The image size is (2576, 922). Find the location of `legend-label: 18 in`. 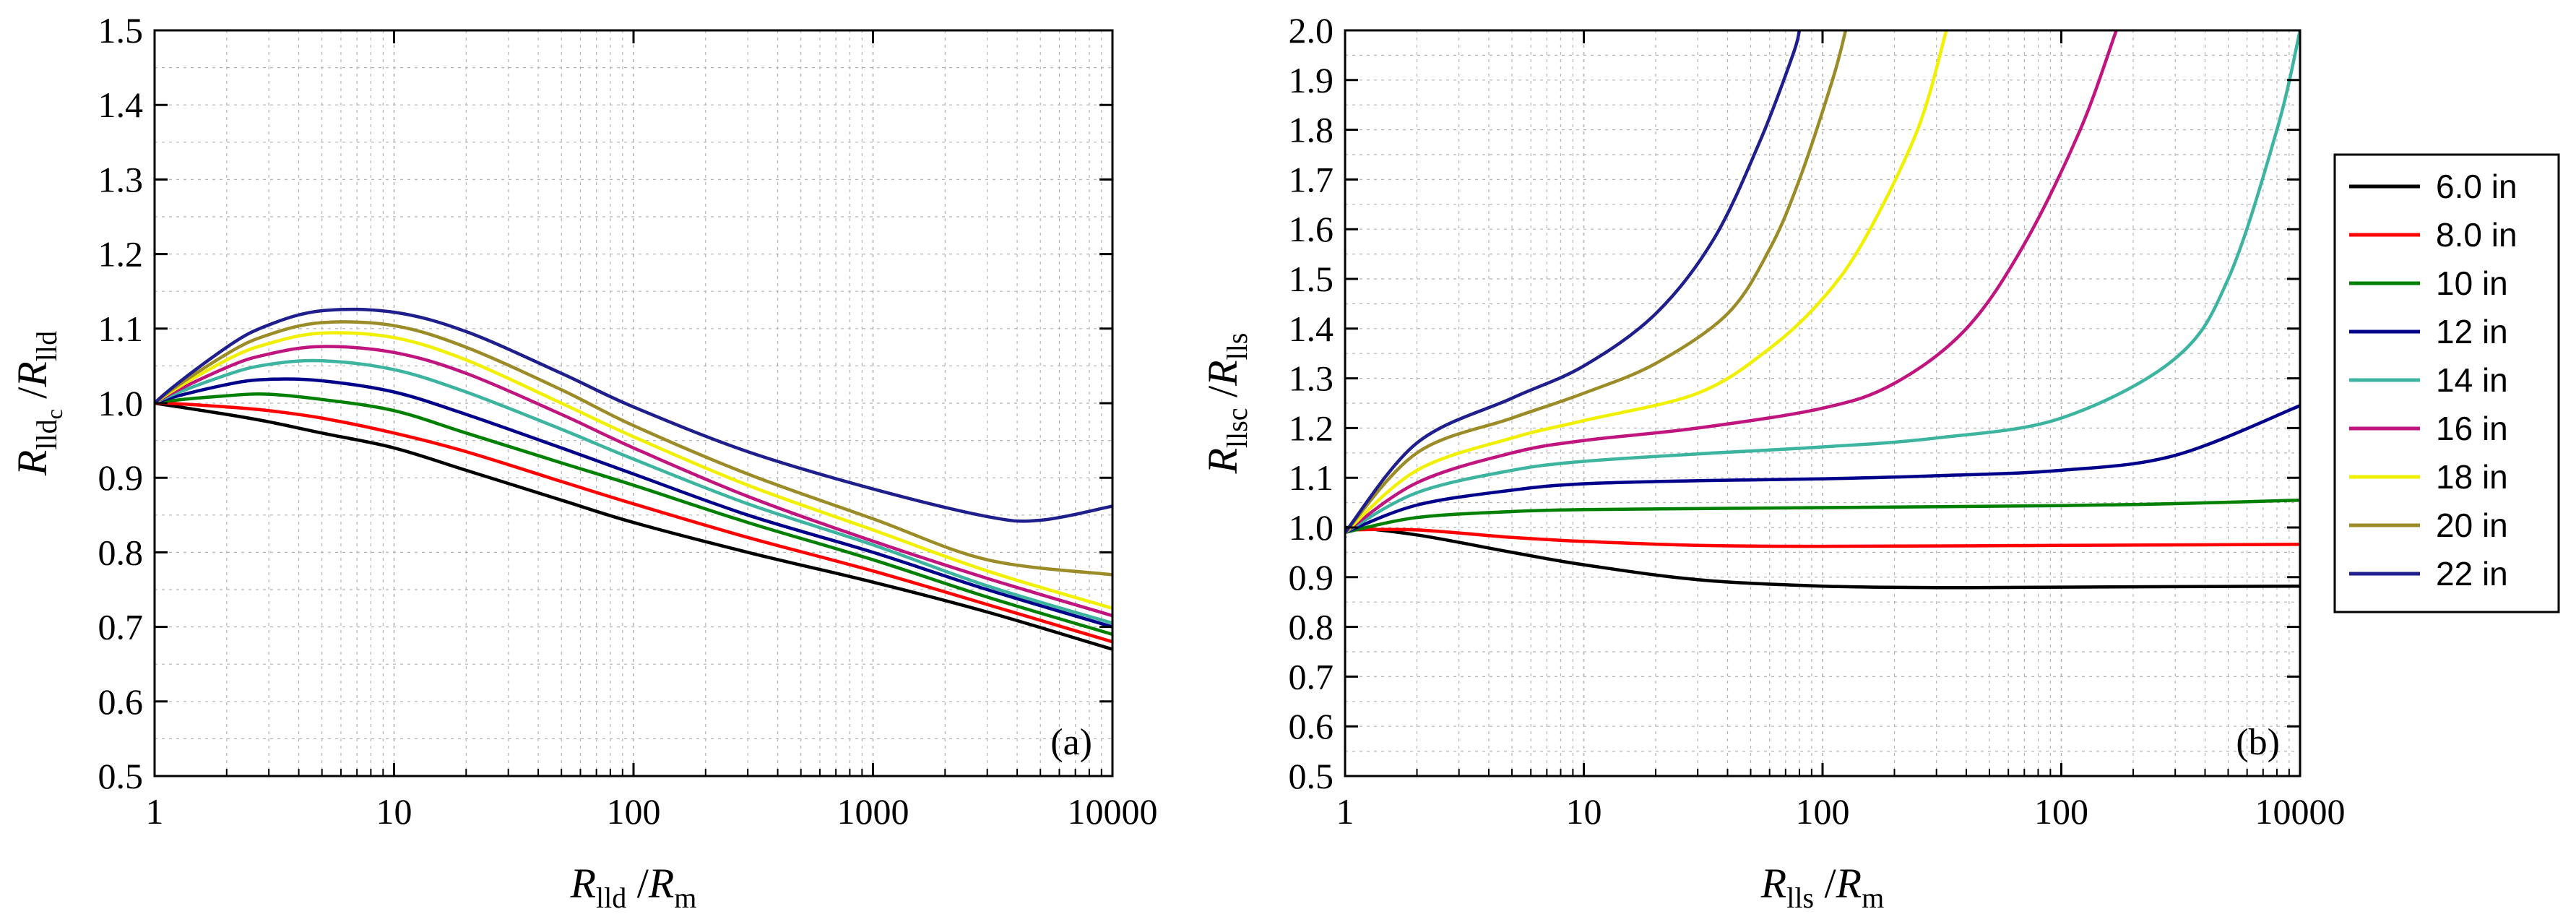

legend-label: 18 in is located at coordinates (2472, 477).